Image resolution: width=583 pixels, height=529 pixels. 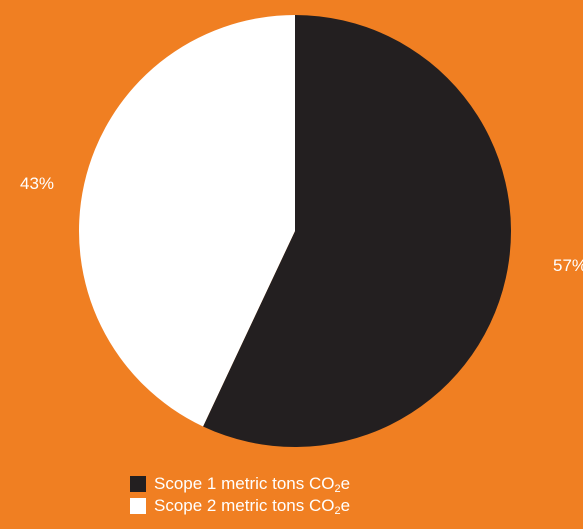 What do you see at coordinates (568, 265) in the screenshot?
I see `slice-label-scope-1: 57%` at bounding box center [568, 265].